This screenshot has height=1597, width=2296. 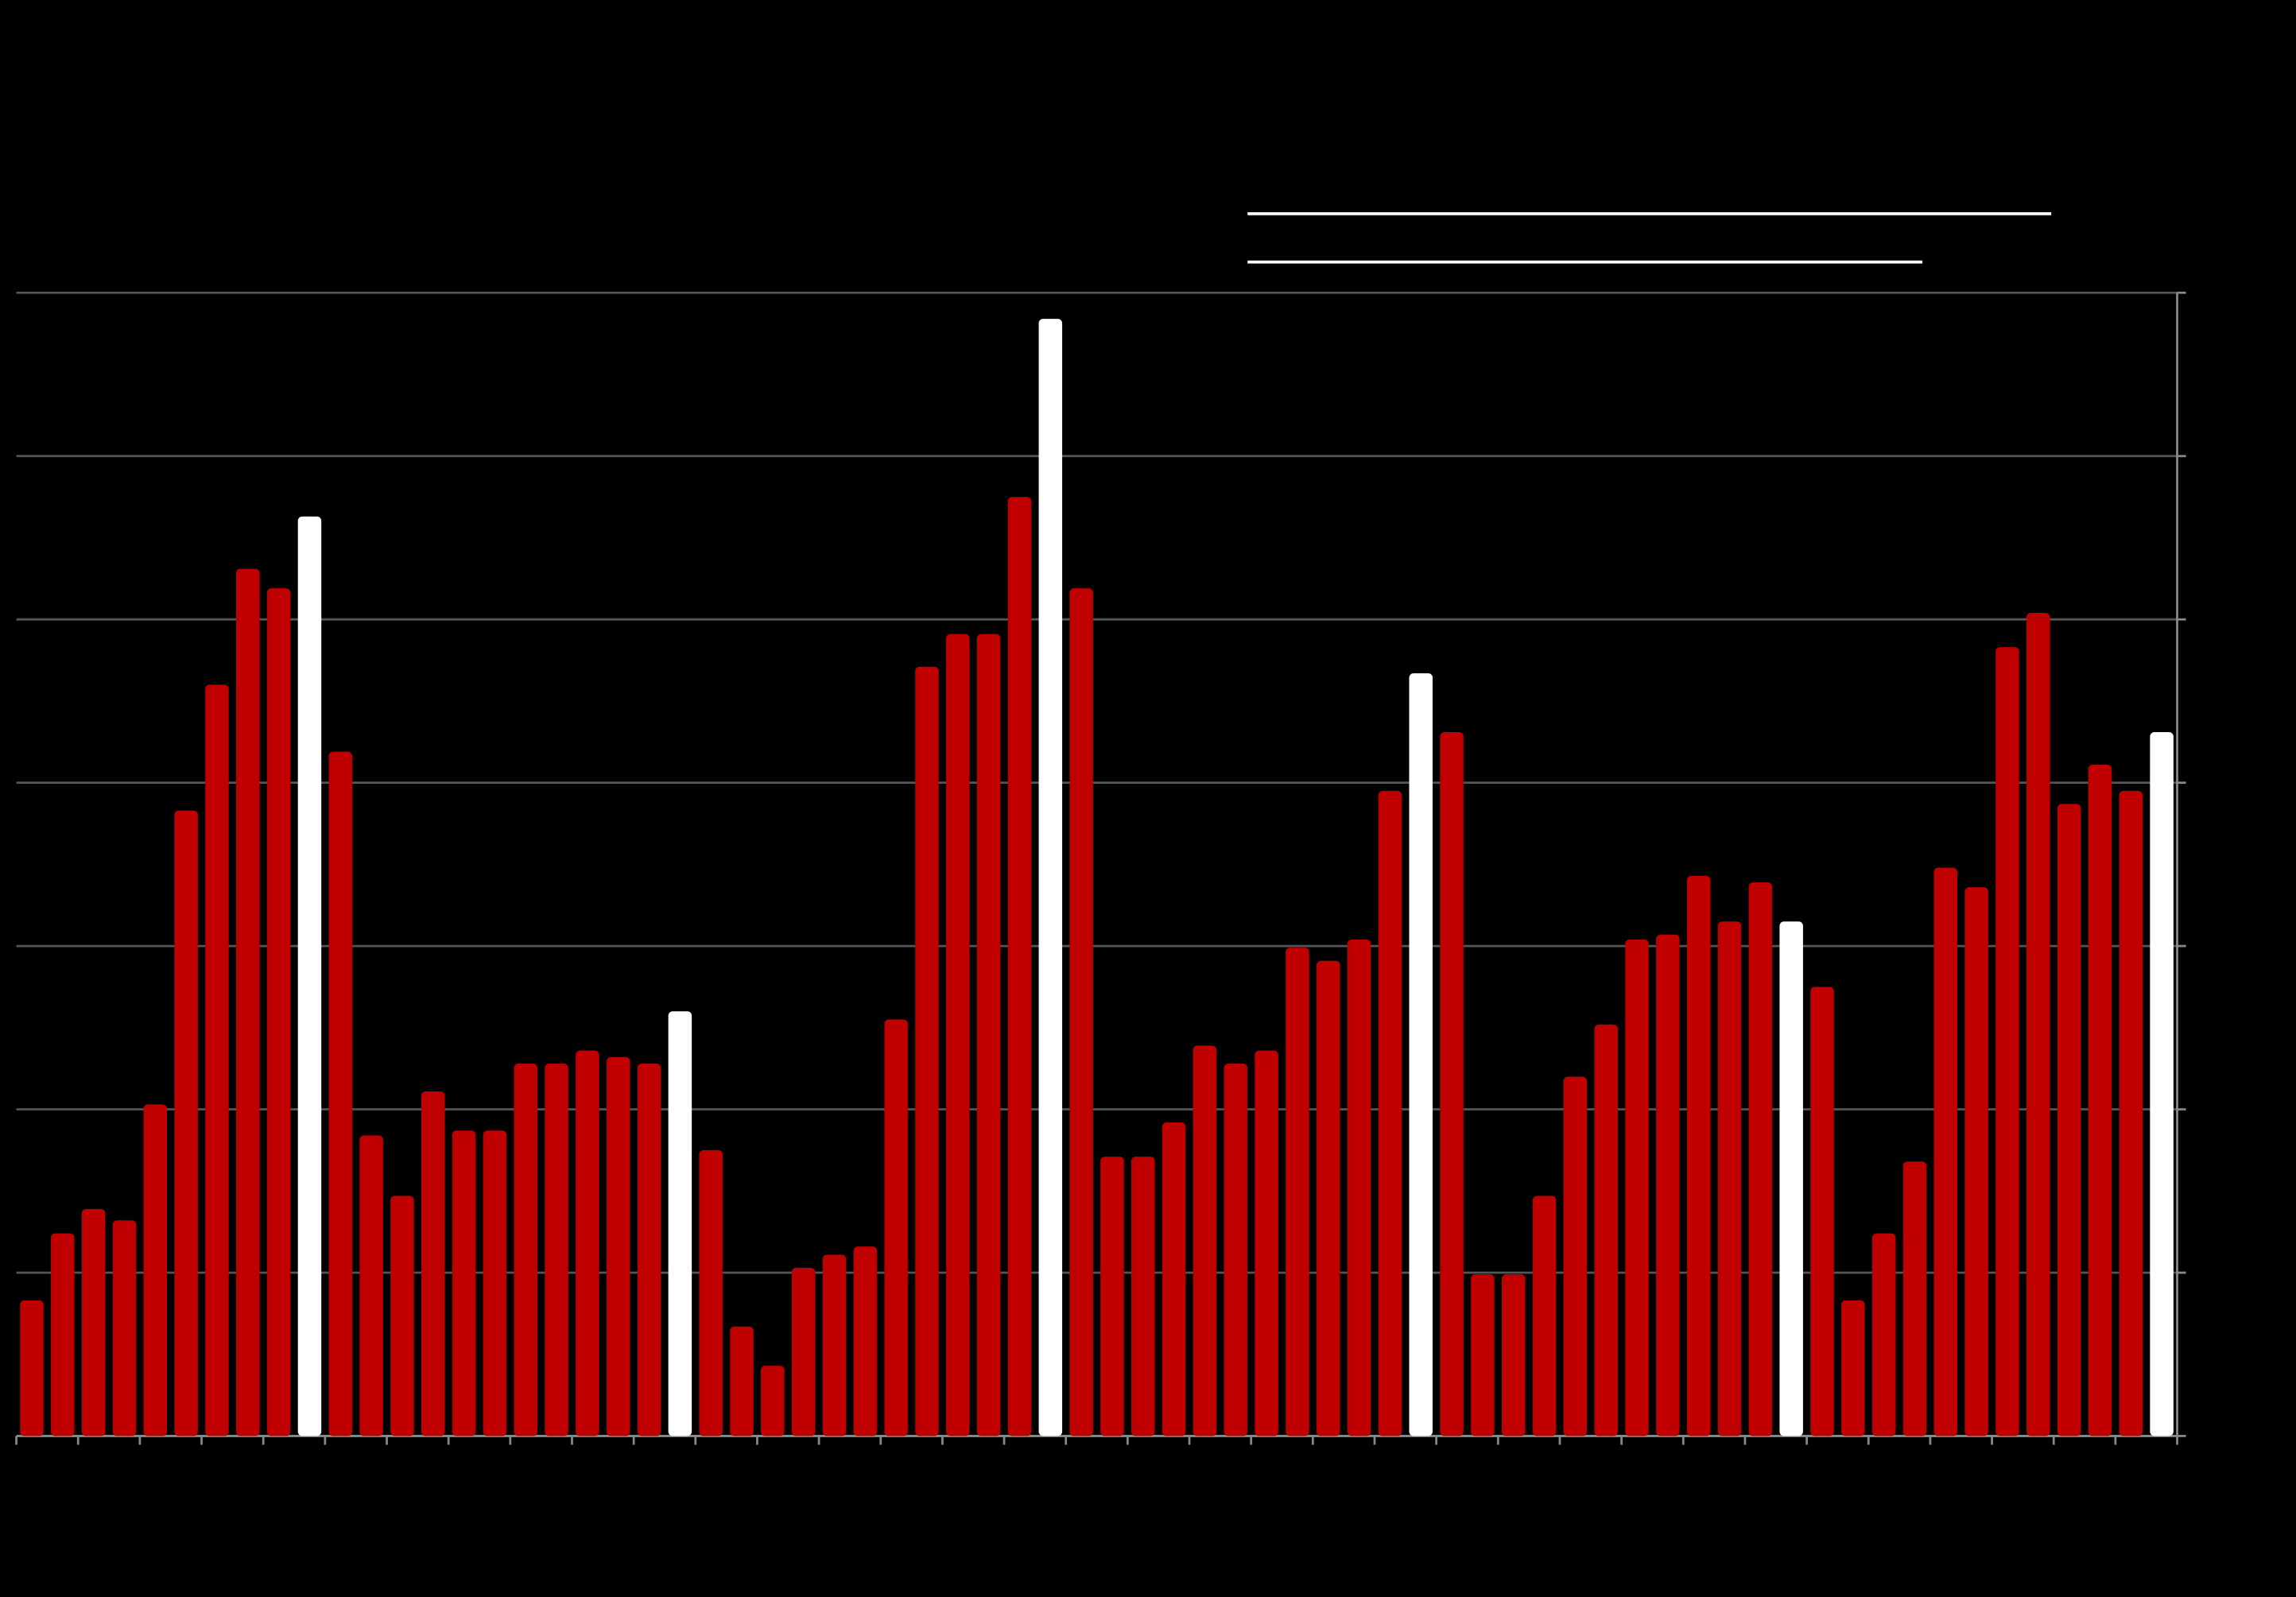 What do you see at coordinates (2200, 618) in the screenshot?
I see `y-tick-label: 5` at bounding box center [2200, 618].